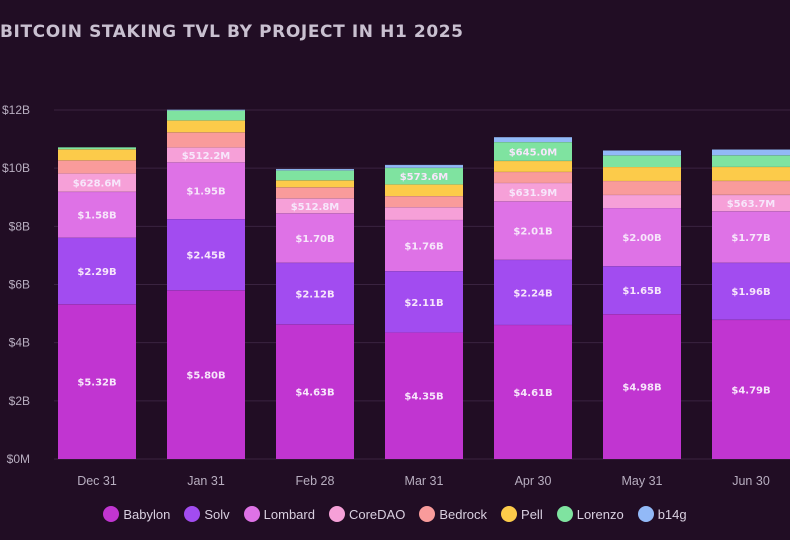 This screenshot has width=790, height=540. I want to click on data-label: $4.79B, so click(750, 390).